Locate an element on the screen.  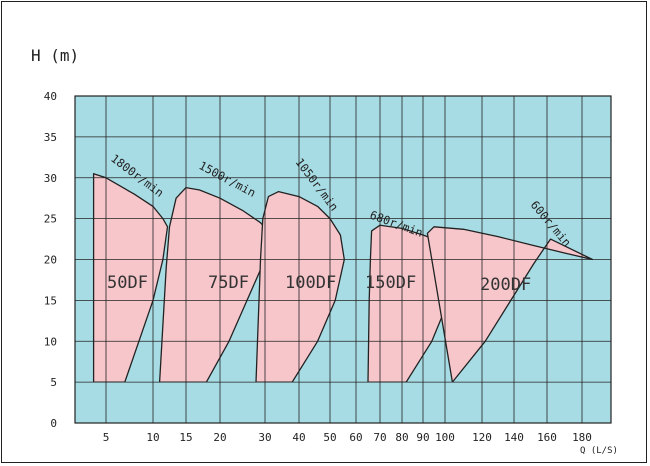
y-axis-label: H (m) is located at coordinates (55, 55).